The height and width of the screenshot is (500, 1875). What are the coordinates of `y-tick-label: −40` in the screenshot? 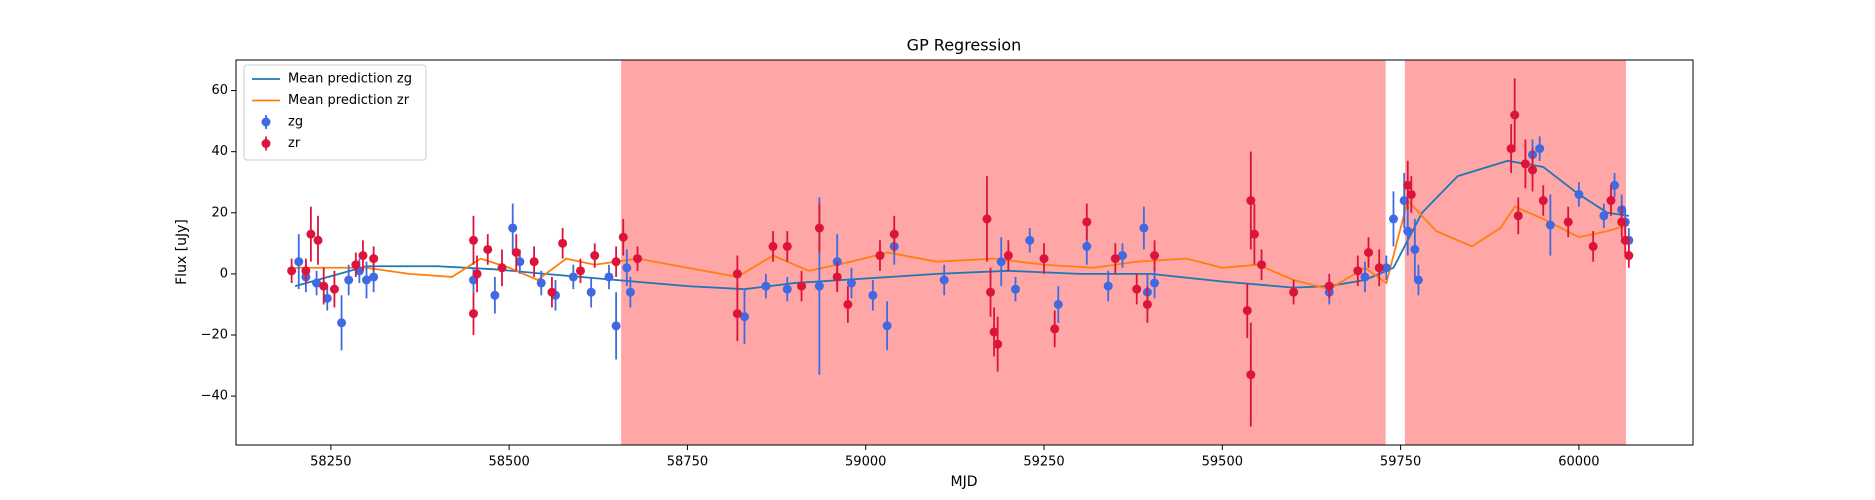 It's located at (214, 396).